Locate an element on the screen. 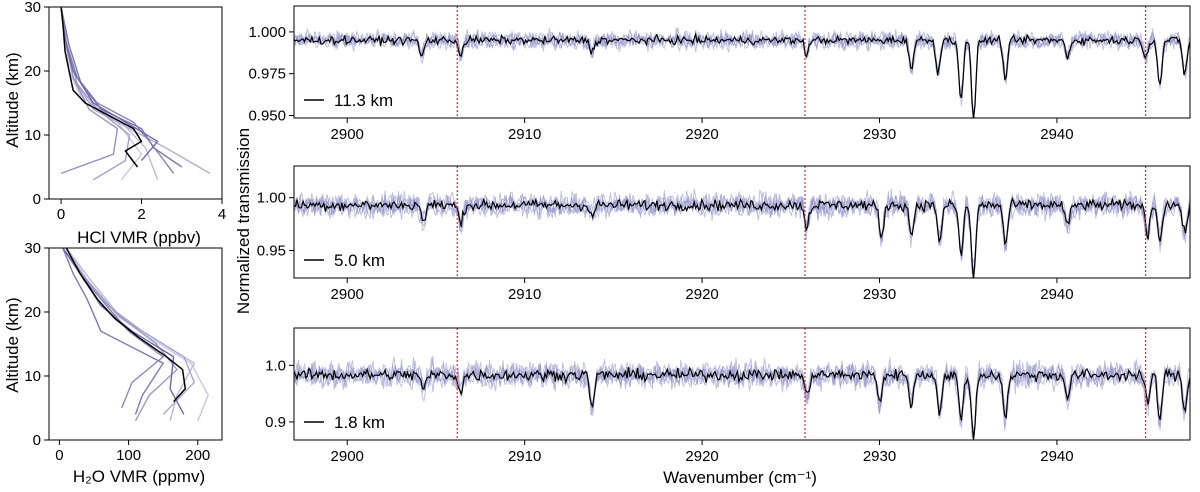  y-tick-label: 0.975 is located at coordinates (267, 74).